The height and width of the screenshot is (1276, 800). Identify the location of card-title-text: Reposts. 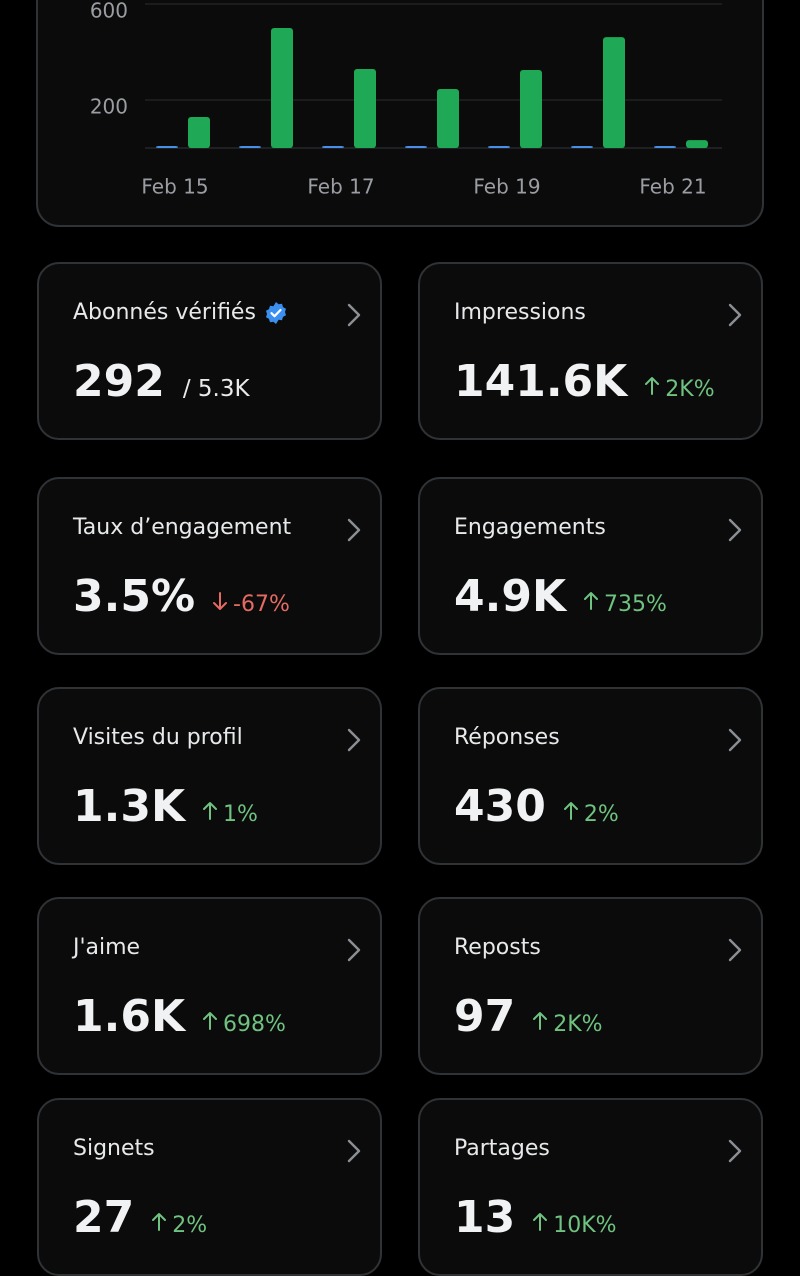
(497, 947).